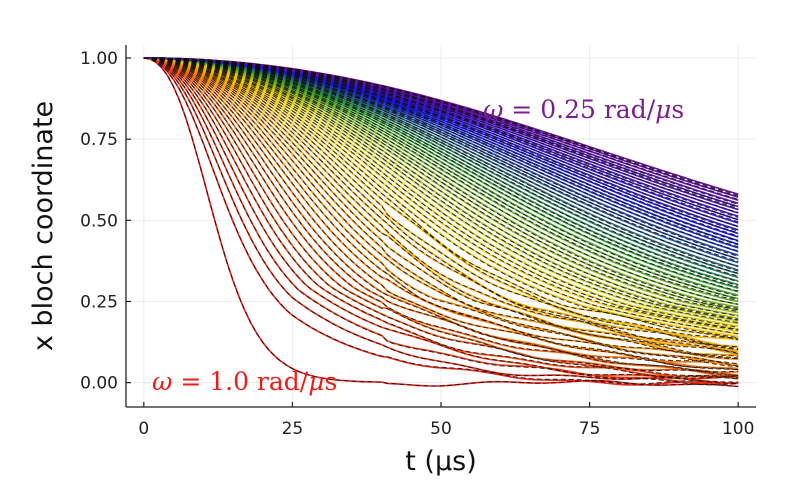 The height and width of the screenshot is (503, 805). What do you see at coordinates (441, 429) in the screenshot?
I see `x-tick-label-2: 50` at bounding box center [441, 429].